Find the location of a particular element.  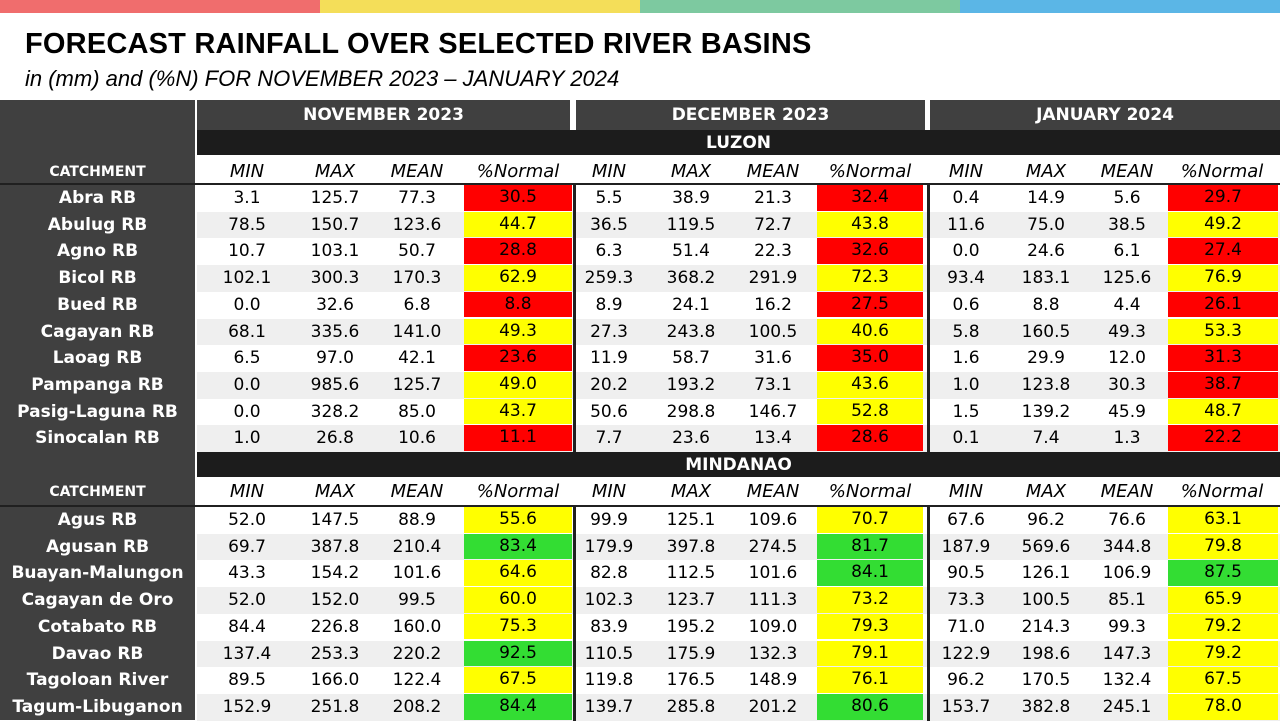

max-cell: 176.5 is located at coordinates (691, 680).